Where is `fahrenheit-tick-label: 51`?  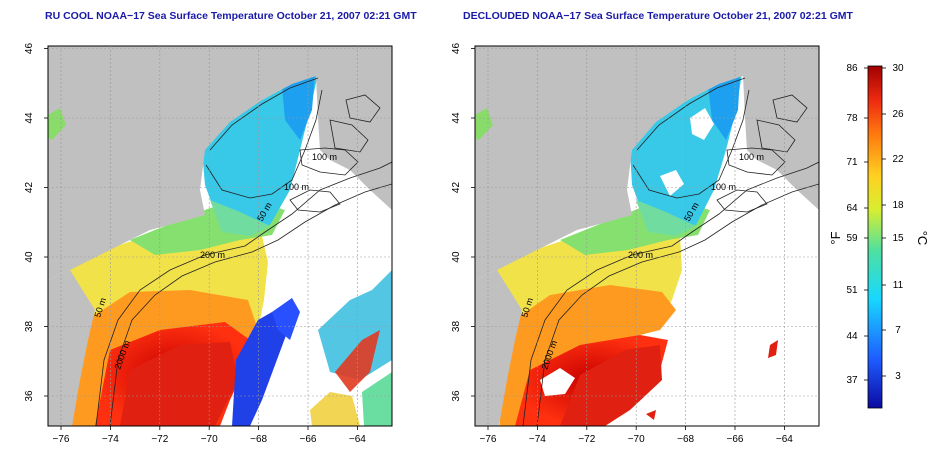
fahrenheit-tick-label: 51 is located at coordinates (852, 290).